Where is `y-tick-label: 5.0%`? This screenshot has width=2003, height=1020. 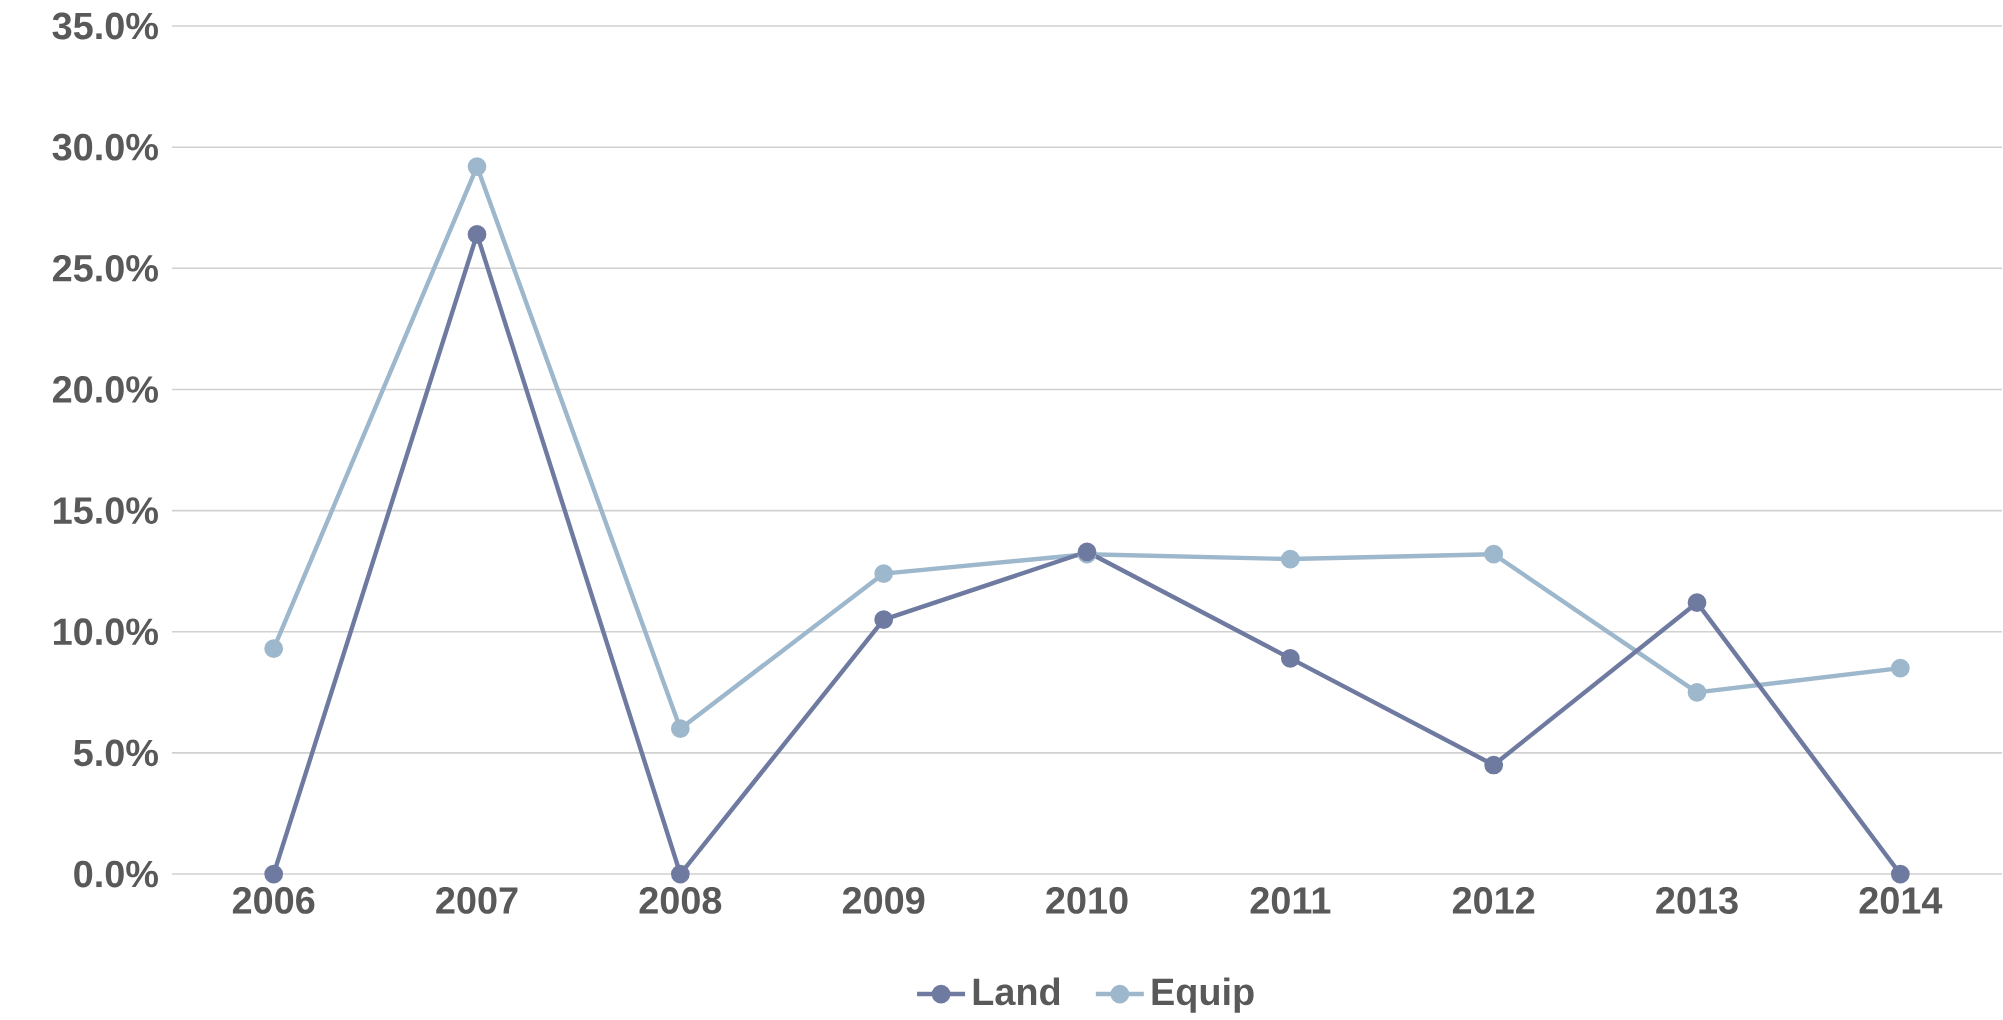 y-tick-label: 5.0% is located at coordinates (115, 753).